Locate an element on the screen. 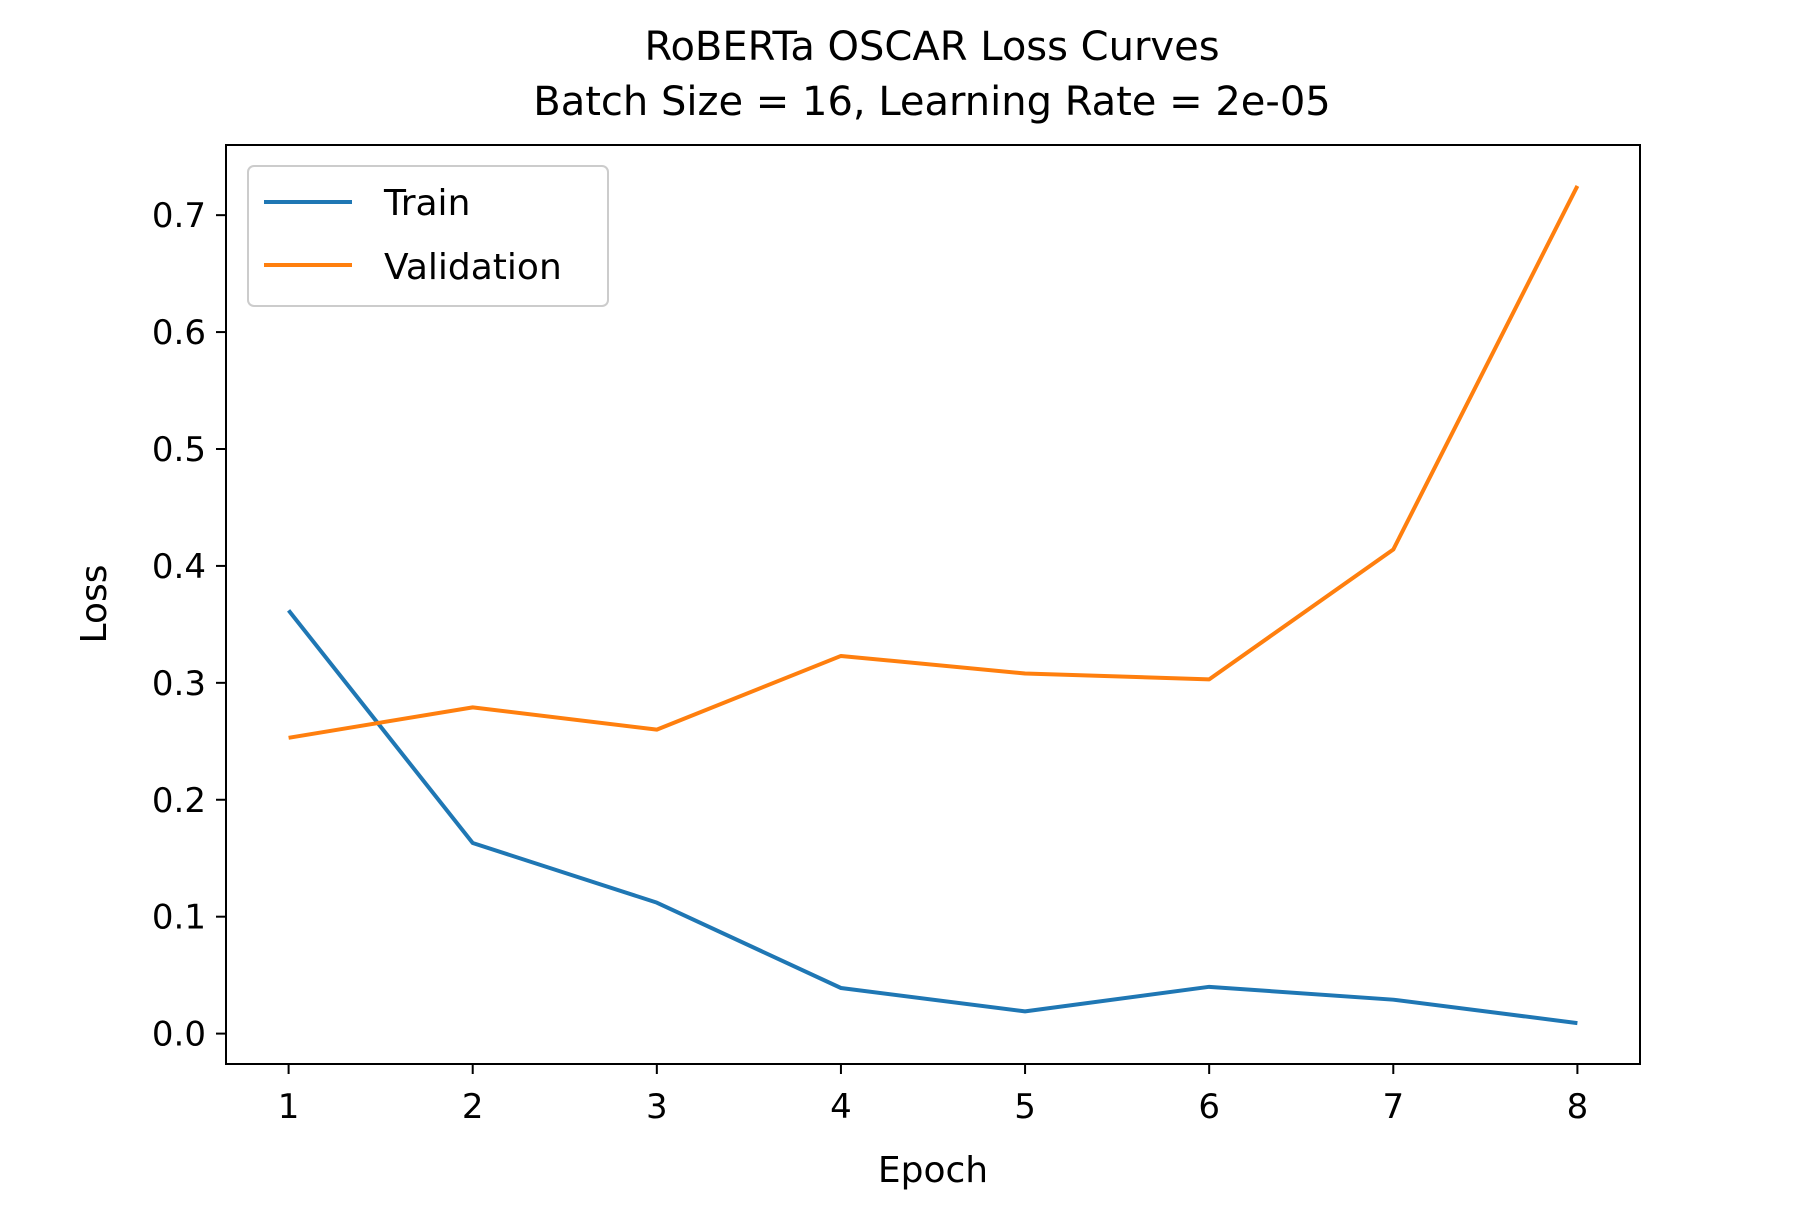 Image resolution: width=1800 pixels, height=1205 pixels. legend: Train Validation is located at coordinates (428, 236).